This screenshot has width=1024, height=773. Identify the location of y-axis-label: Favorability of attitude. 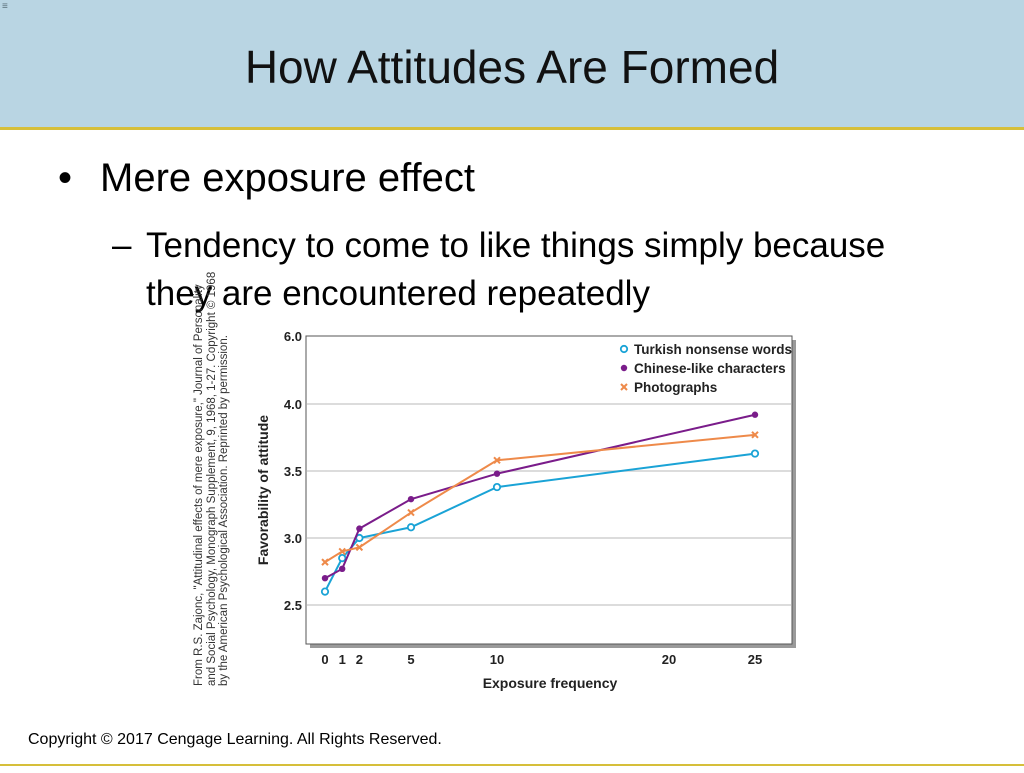
(263, 490).